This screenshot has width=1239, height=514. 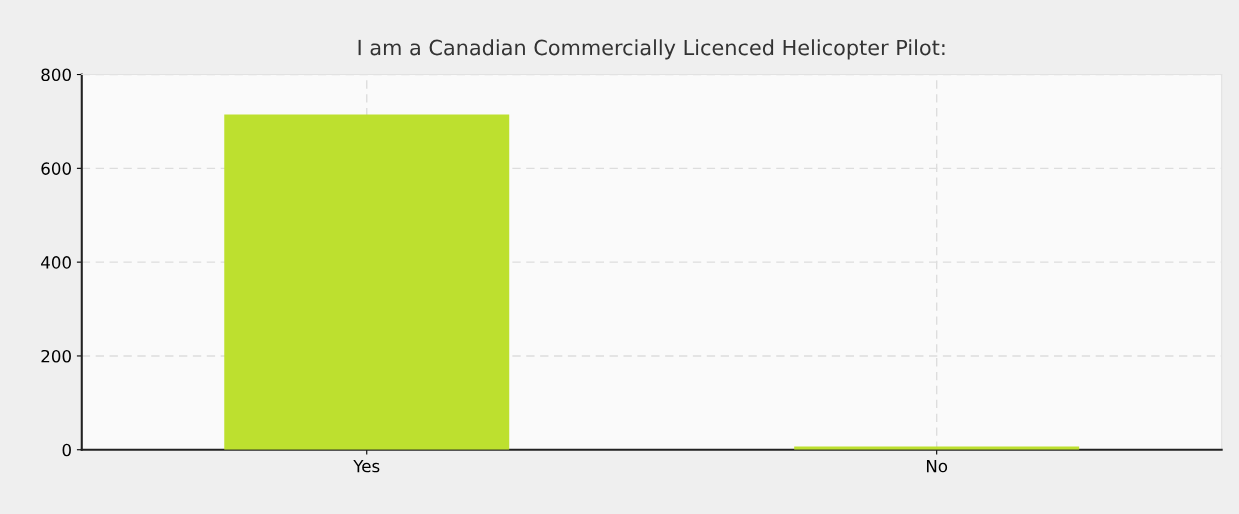 I want to click on x-tick-label: Yes, so click(x=366, y=466).